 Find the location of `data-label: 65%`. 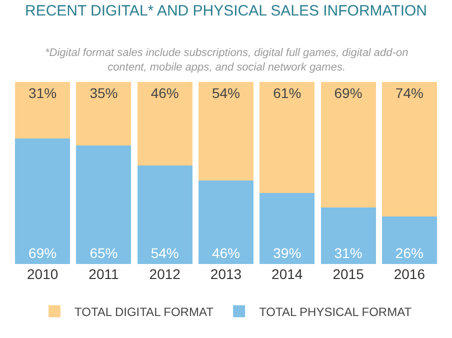

data-label: 65% is located at coordinates (104, 253).